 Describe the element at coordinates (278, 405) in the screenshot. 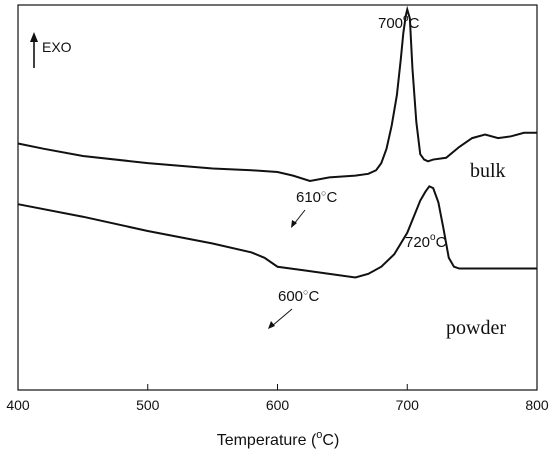

I see `x-tick-label: 600` at that location.